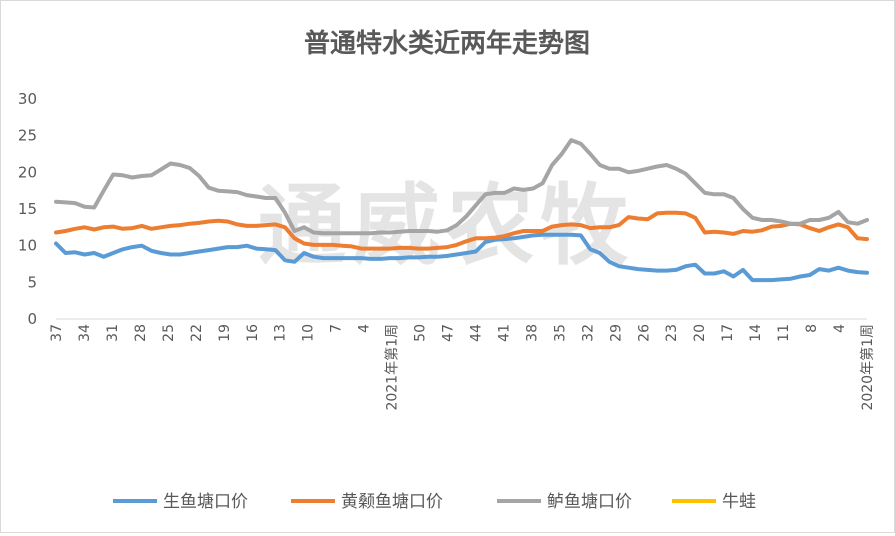 Image resolution: width=895 pixels, height=536 pixels. I want to click on y-tick-label: 15, so click(27, 209).